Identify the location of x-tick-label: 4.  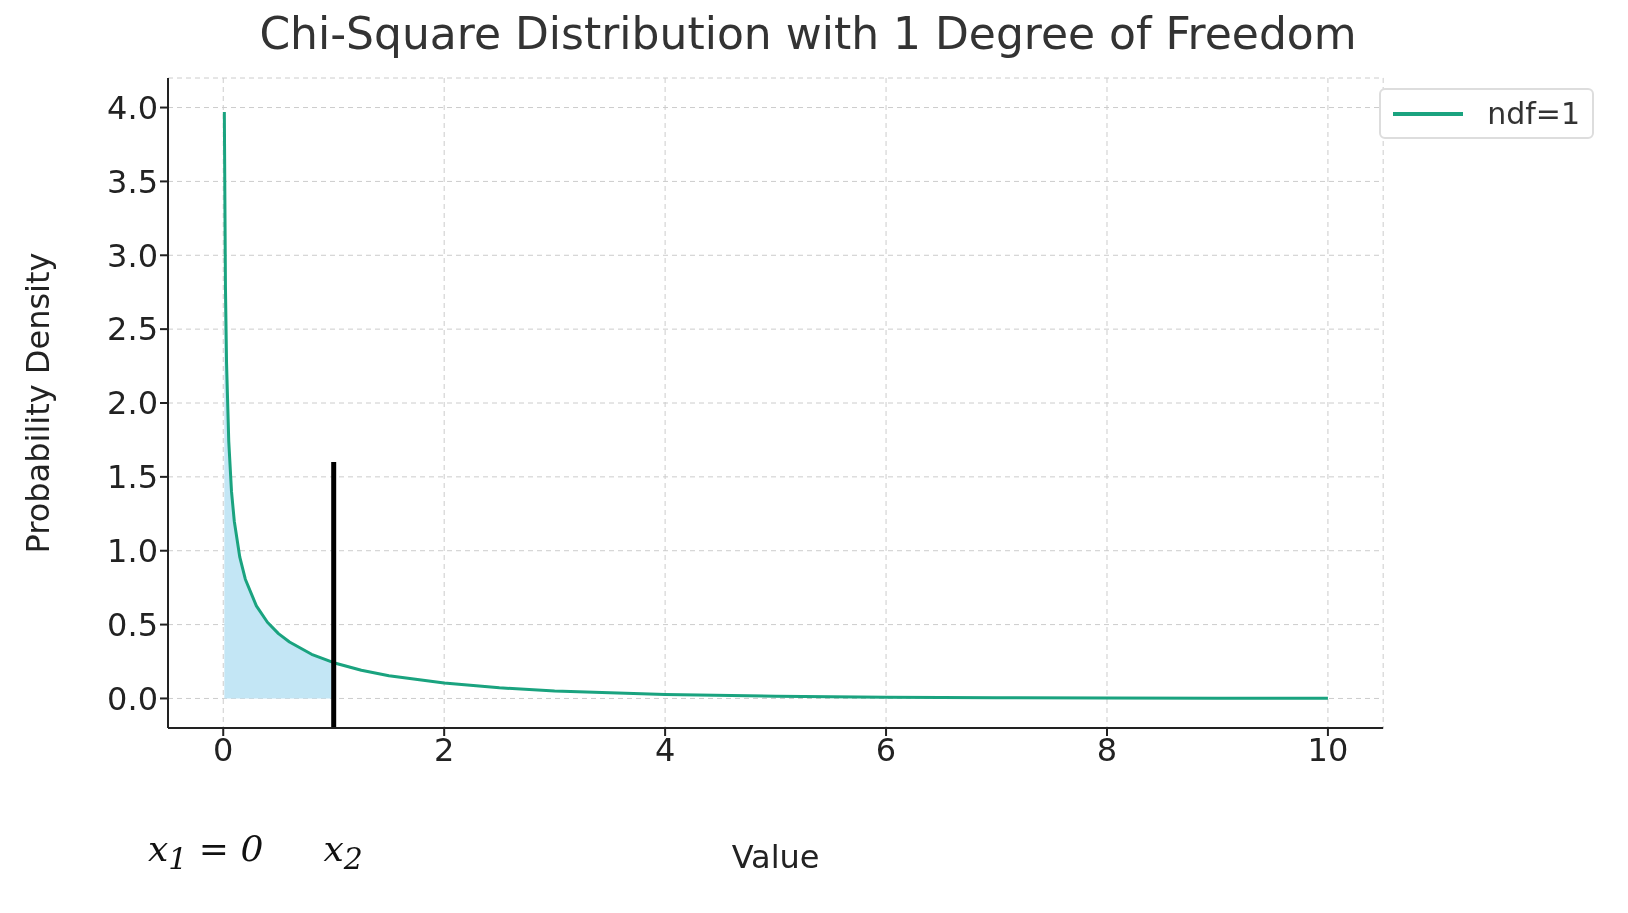
(665, 749).